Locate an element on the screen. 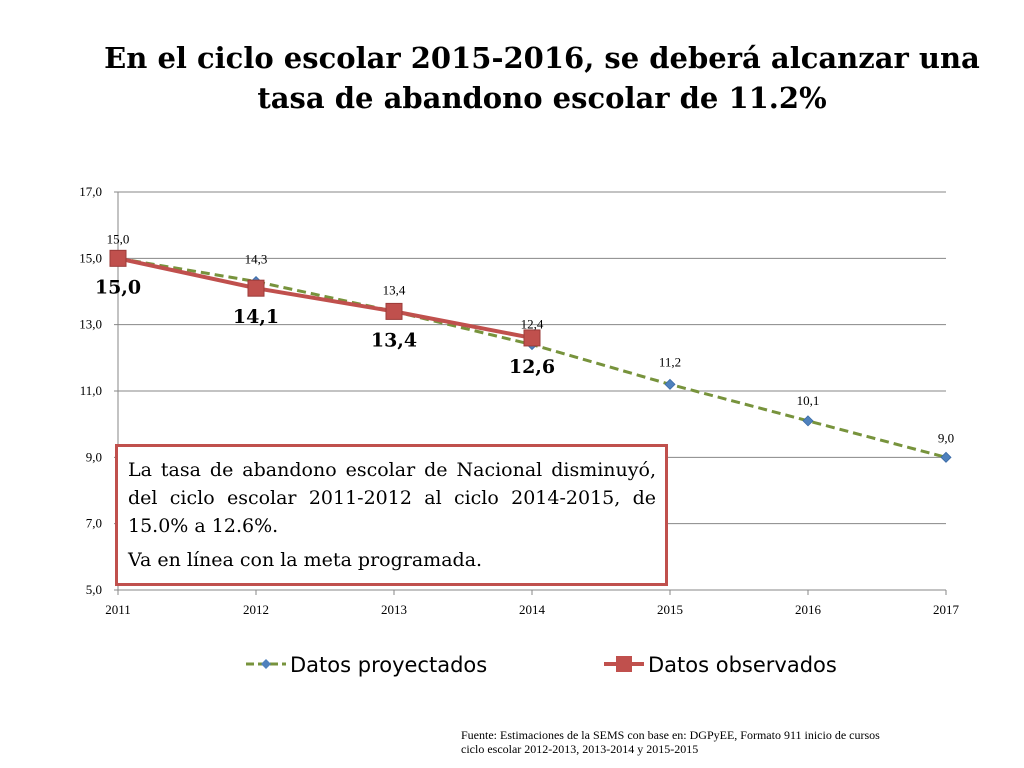 The height and width of the screenshot is (768, 1024). projected-data-label: 10,1 is located at coordinates (808, 400).